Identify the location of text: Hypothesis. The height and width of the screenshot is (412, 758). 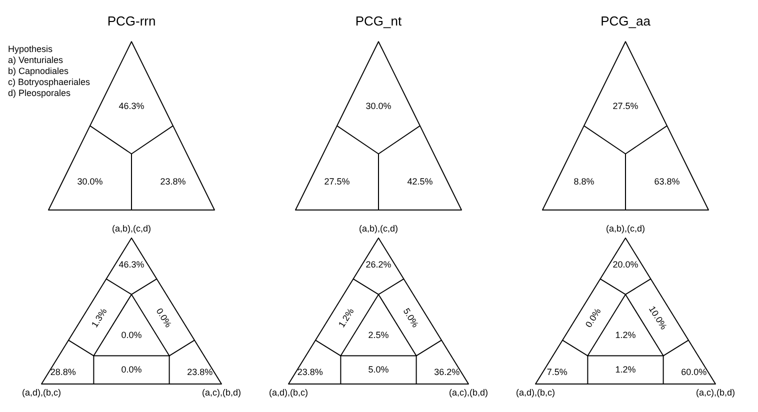
(31, 49).